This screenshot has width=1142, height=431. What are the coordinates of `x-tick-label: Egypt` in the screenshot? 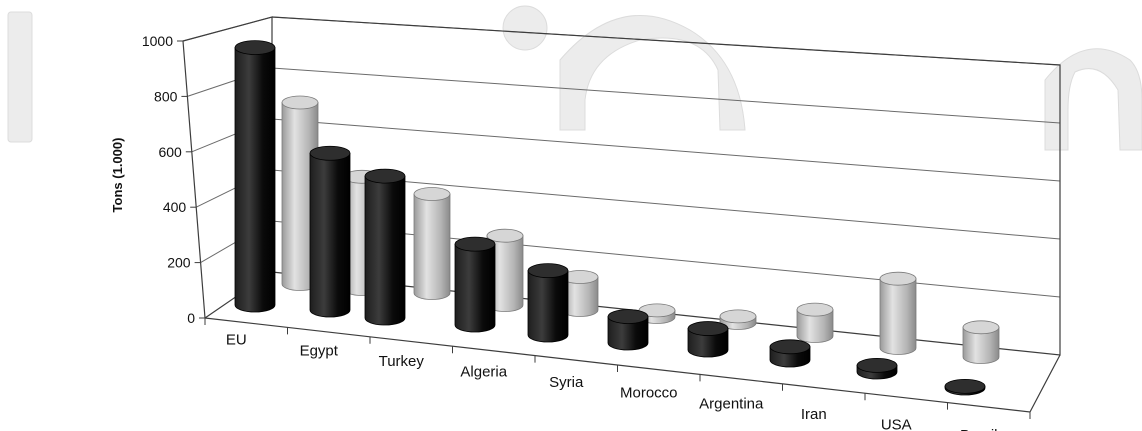 It's located at (319, 350).